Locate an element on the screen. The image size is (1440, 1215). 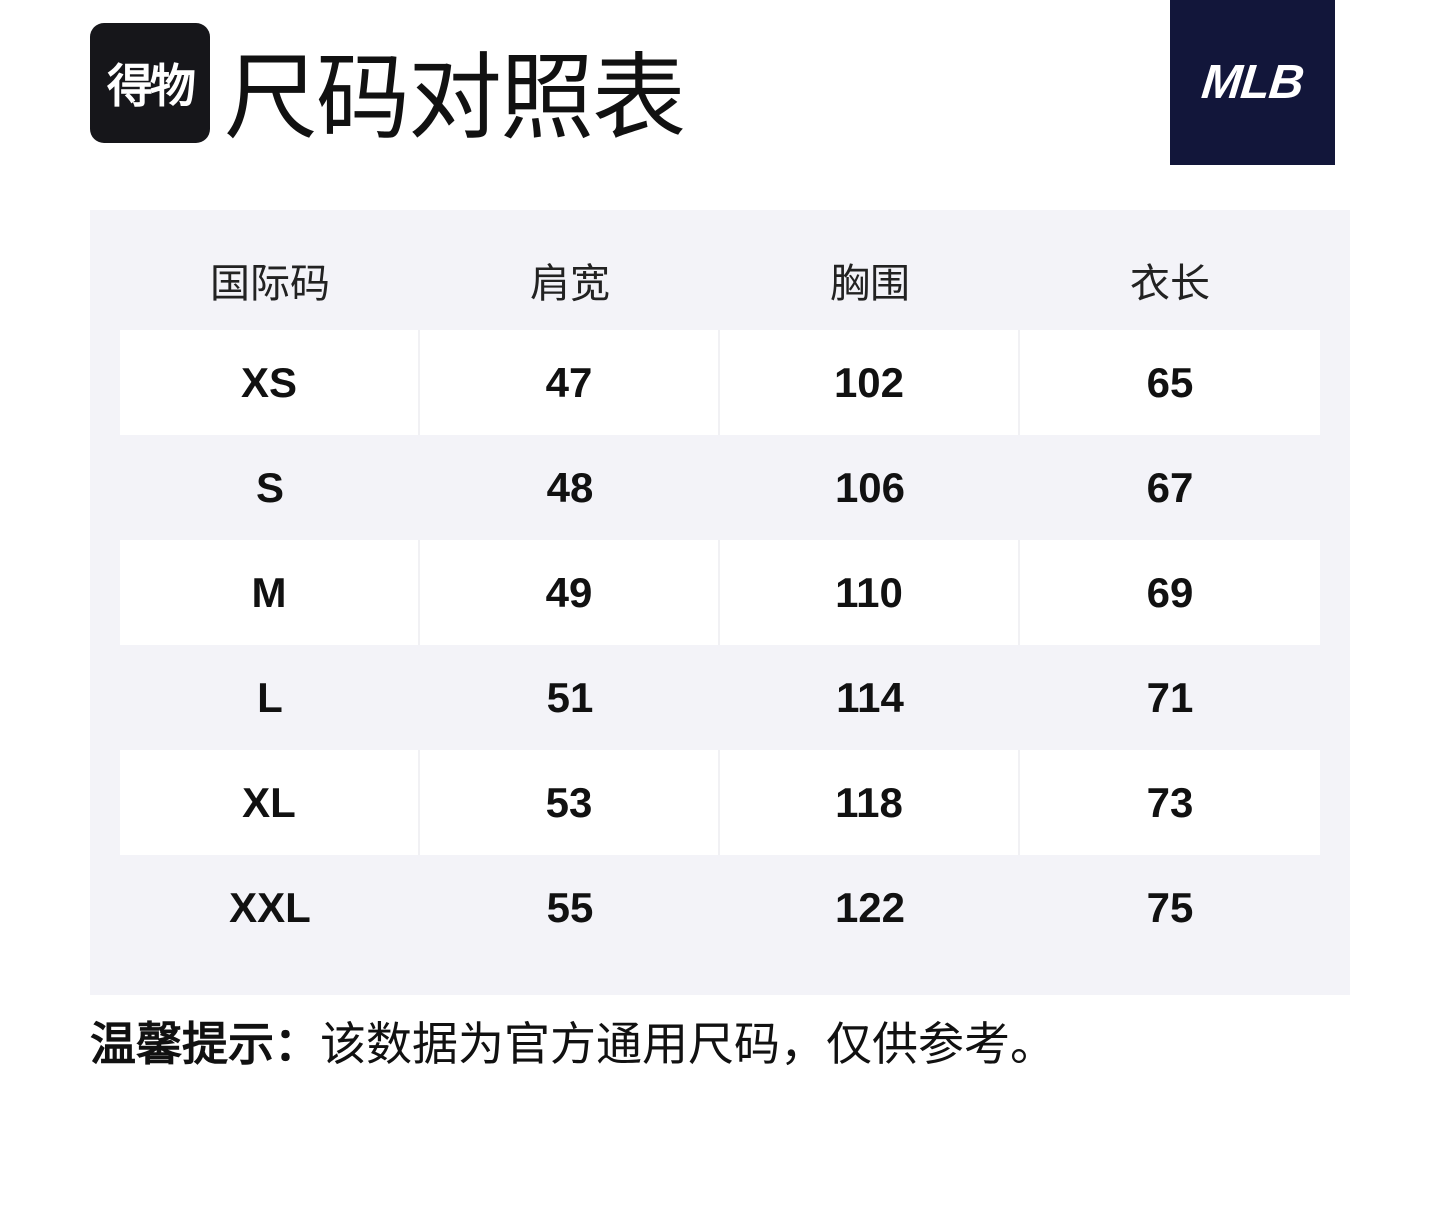
table-row: M 49 110 69 is located at coordinates (720, 592).